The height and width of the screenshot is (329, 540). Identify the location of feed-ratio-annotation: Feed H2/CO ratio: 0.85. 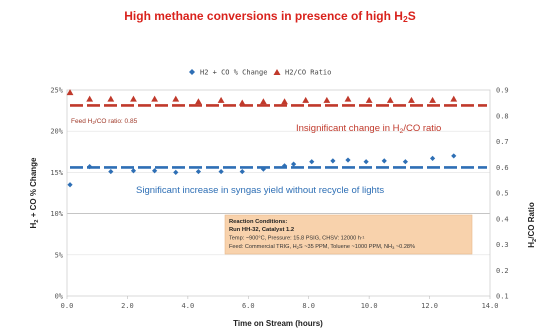
(104, 121).